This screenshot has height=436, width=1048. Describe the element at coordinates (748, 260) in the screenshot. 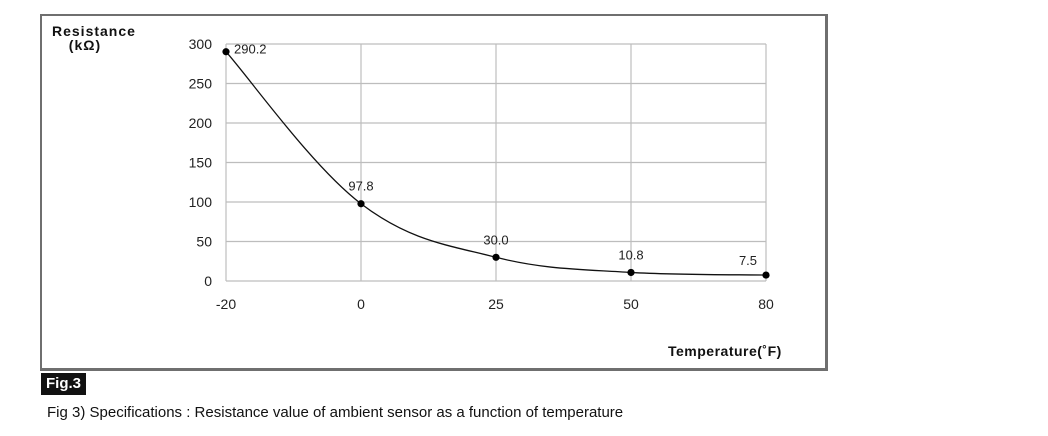

I see `data-label: 7.5` at that location.